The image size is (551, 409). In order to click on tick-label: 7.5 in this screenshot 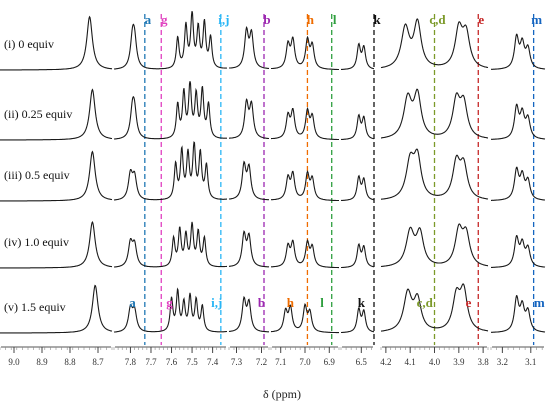, I will do `click(192, 362)`.